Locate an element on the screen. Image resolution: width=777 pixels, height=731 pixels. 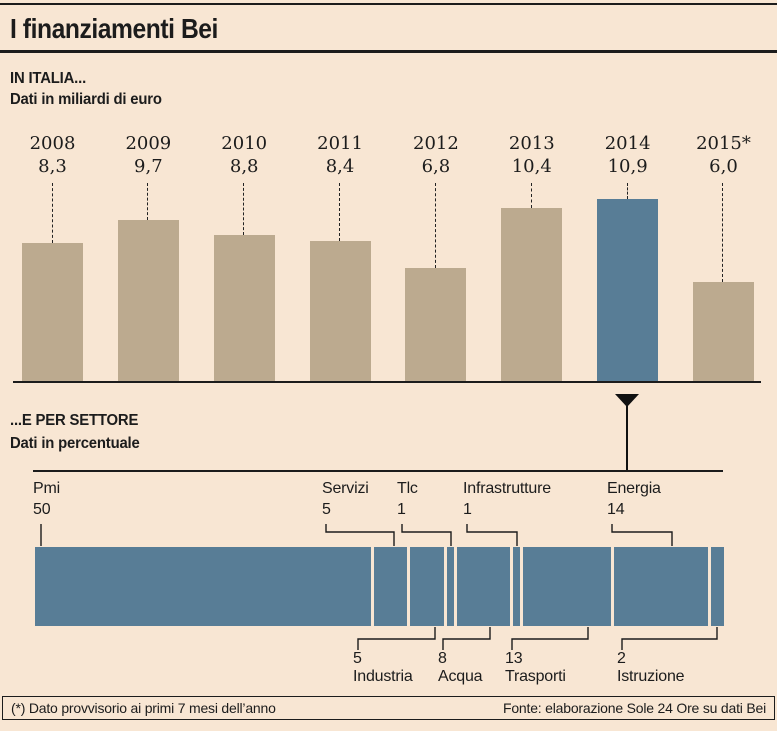
sector-label: Pmi is located at coordinates (46, 488).